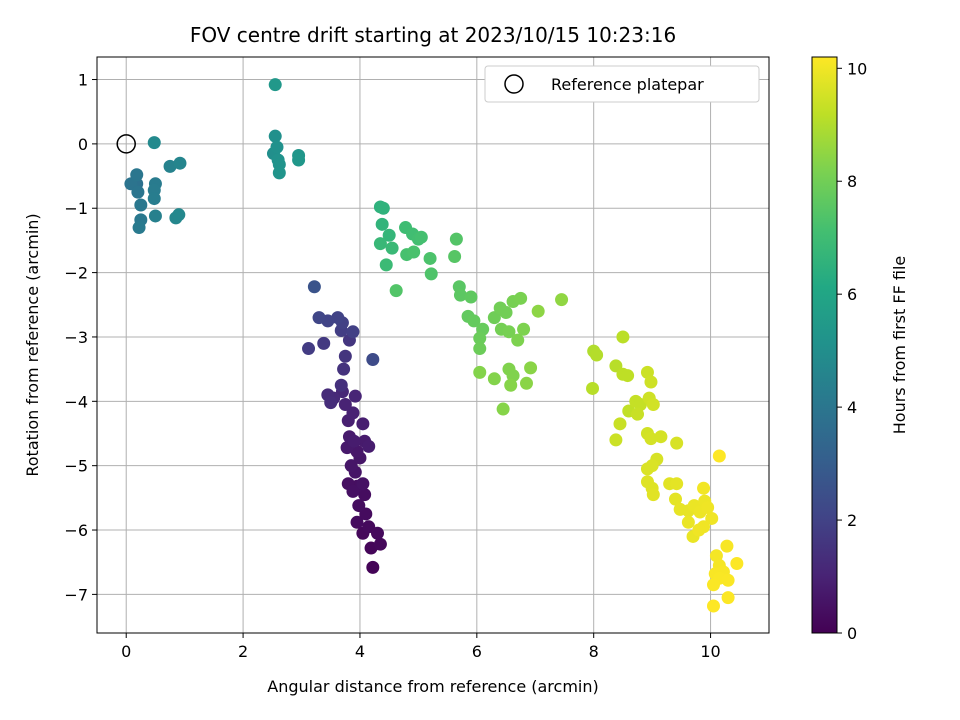 This screenshot has width=960, height=720. I want to click on x-tick-label: 2, so click(243, 651).